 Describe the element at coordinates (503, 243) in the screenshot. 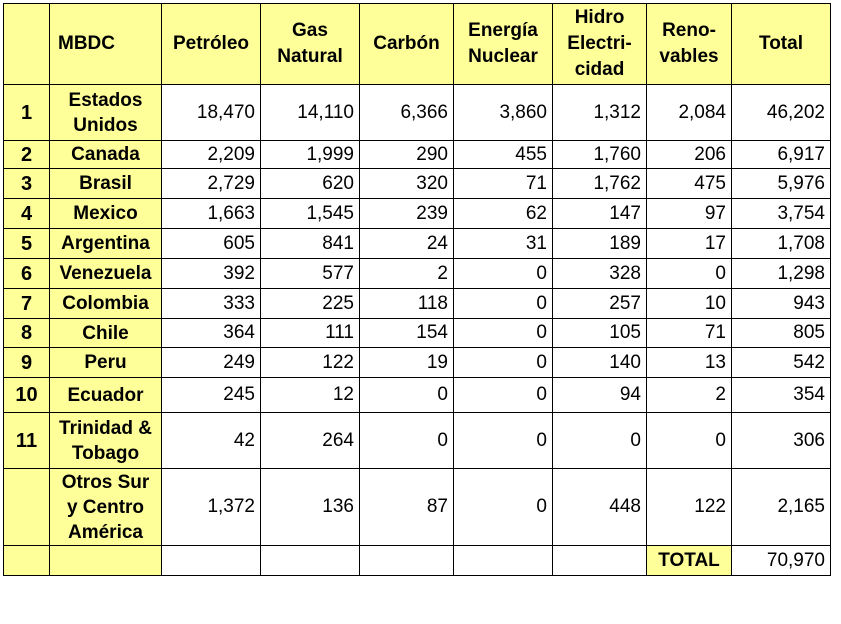

I see `row-value: 31` at that location.